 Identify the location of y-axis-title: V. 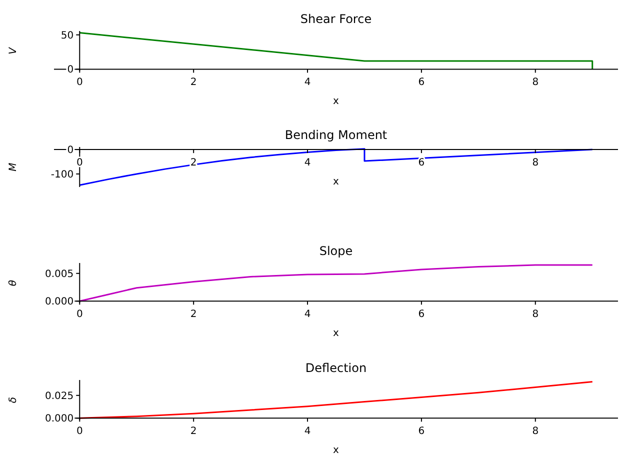
(13, 50).